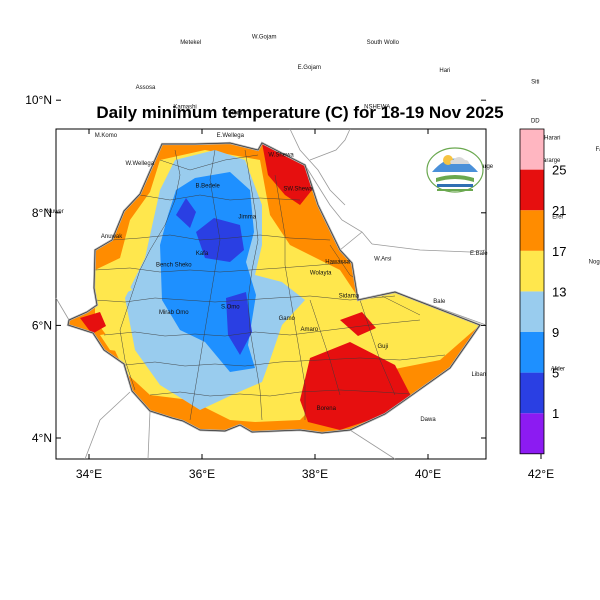  I want to click on lon-tick-label: 38°E, so click(315, 474).